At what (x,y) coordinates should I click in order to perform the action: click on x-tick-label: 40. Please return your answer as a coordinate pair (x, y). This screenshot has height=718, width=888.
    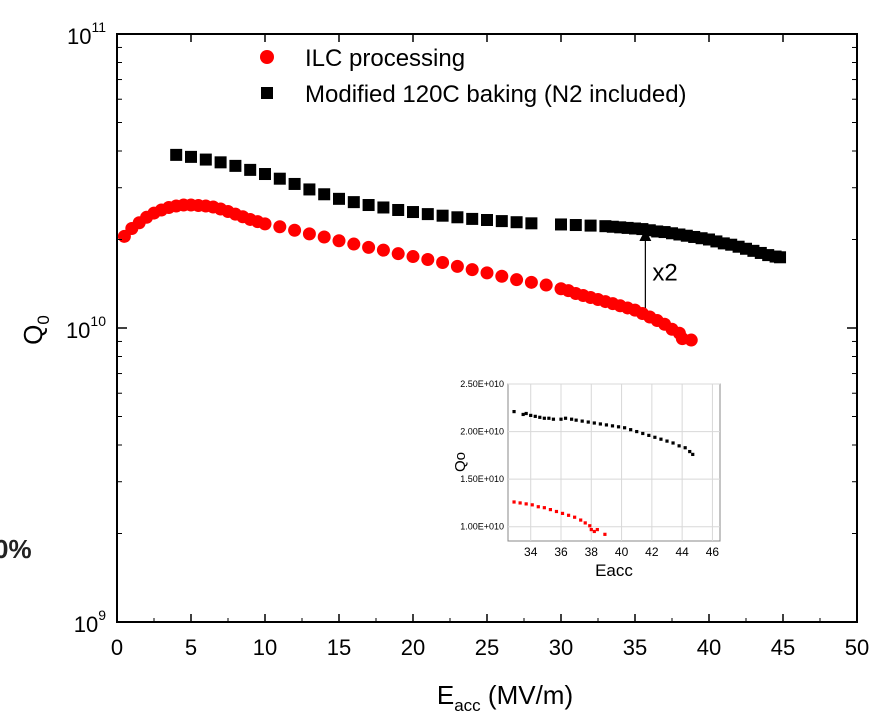
    Looking at the image, I should click on (709, 647).